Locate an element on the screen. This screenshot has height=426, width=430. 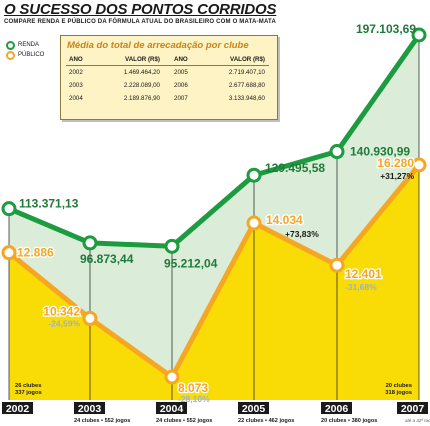
table-cell: 2006 is located at coordinates (181, 85).